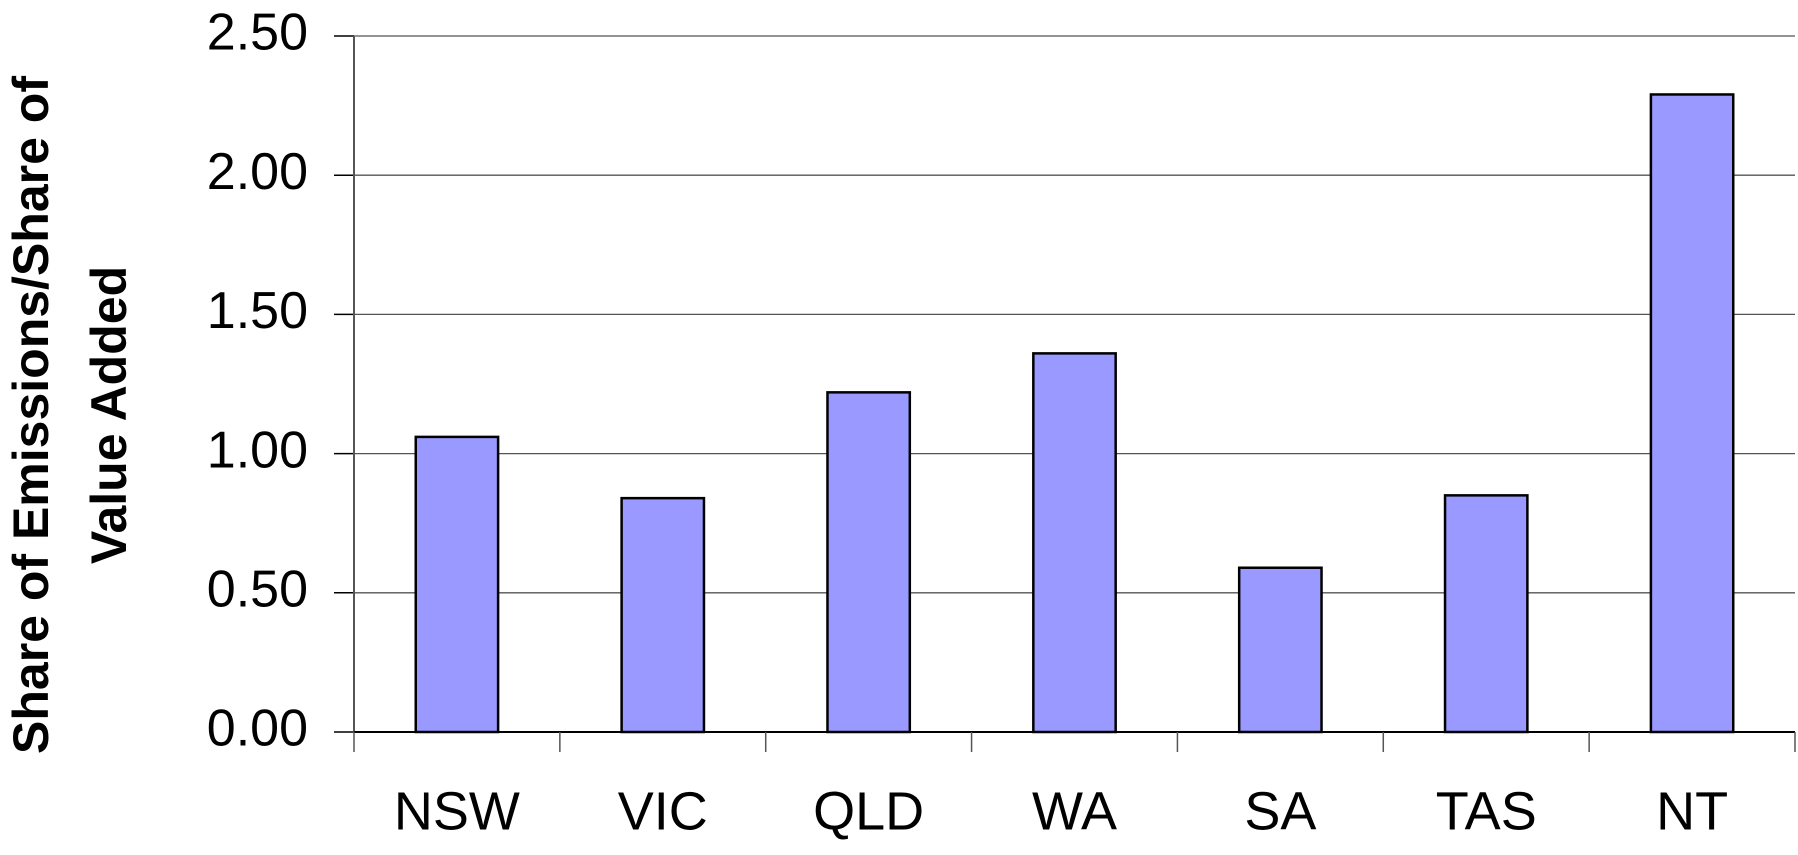 Image resolution: width=1798 pixels, height=855 pixels. Describe the element at coordinates (1486, 811) in the screenshot. I see `x-tick-label: TAS` at that location.